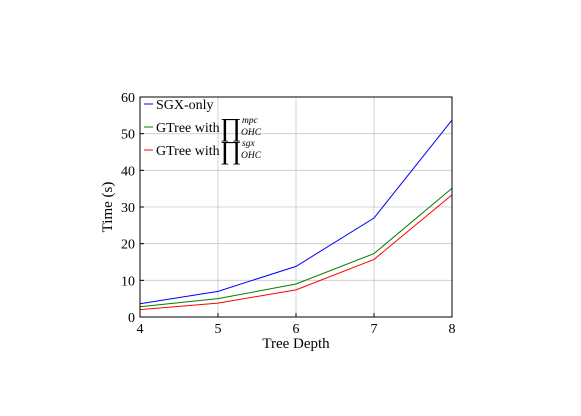 The image size is (581, 416). What do you see at coordinates (128, 245) in the screenshot?
I see `y-tick-label: 20` at bounding box center [128, 245].